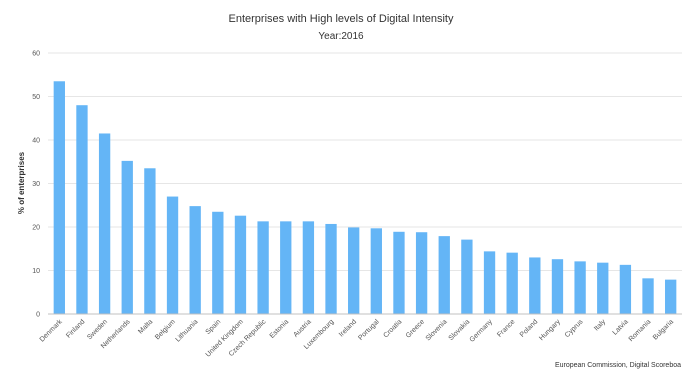  What do you see at coordinates (341, 36) in the screenshot?
I see `chart-subtitle: Year:2016` at bounding box center [341, 36].